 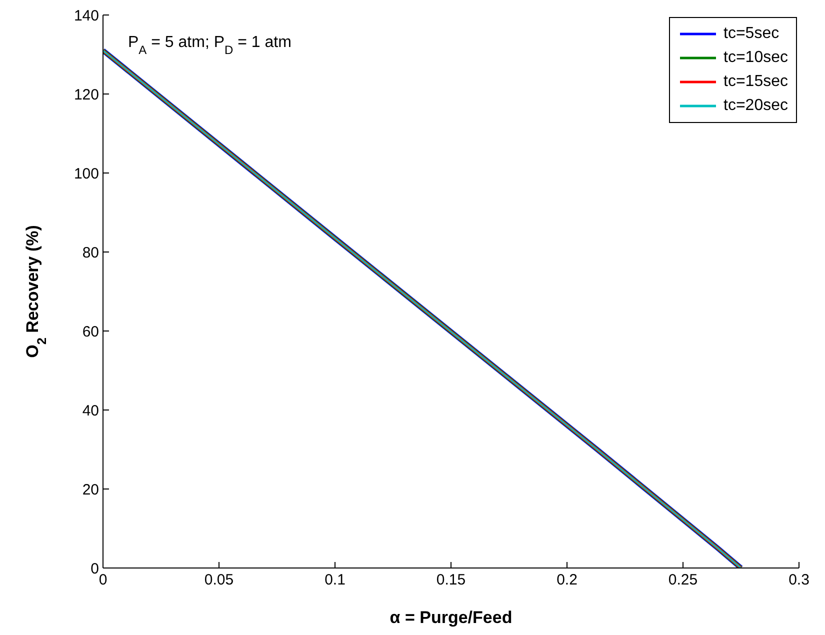 What do you see at coordinates (90, 253) in the screenshot?
I see `y-tick-label: 80` at bounding box center [90, 253].